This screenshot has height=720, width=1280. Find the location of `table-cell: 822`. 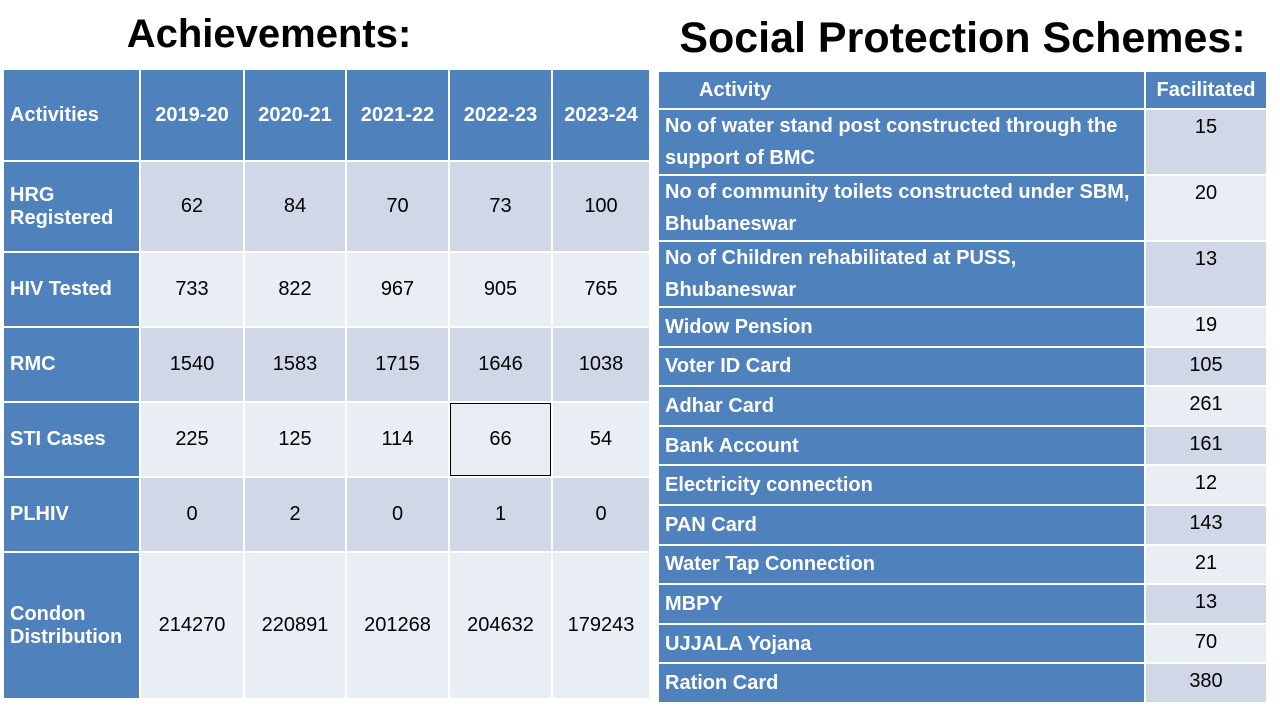

table-cell: 822 is located at coordinates (295, 289).